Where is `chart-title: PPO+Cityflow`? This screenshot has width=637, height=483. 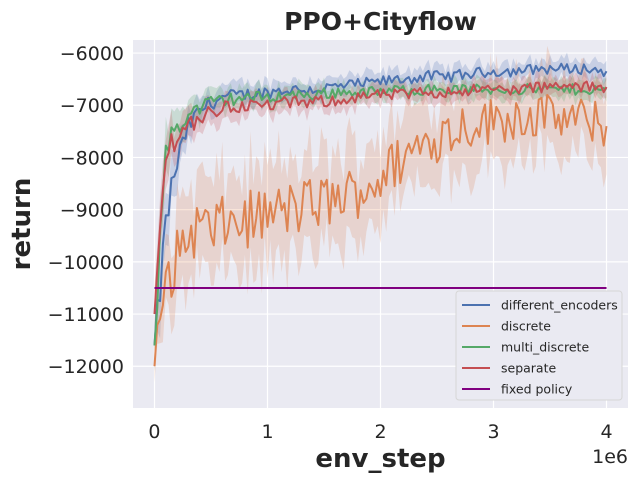
chart-title: PPO+Cityflow is located at coordinates (380, 21).